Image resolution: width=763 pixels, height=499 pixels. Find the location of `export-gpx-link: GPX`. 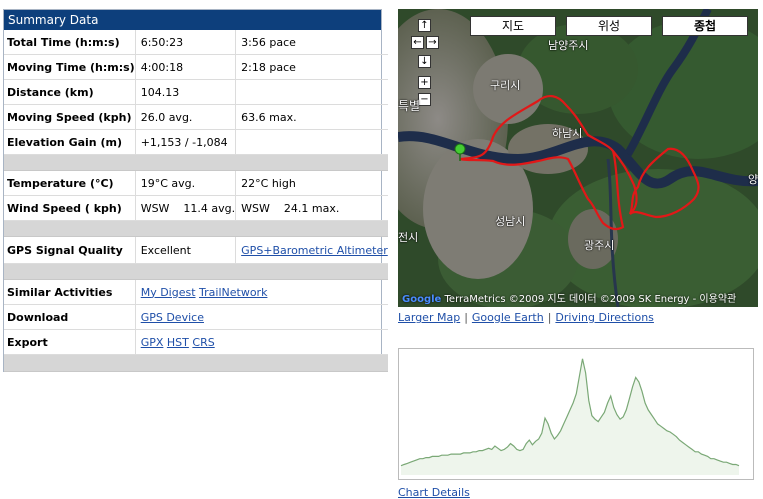

export-gpx-link: GPX is located at coordinates (152, 342).